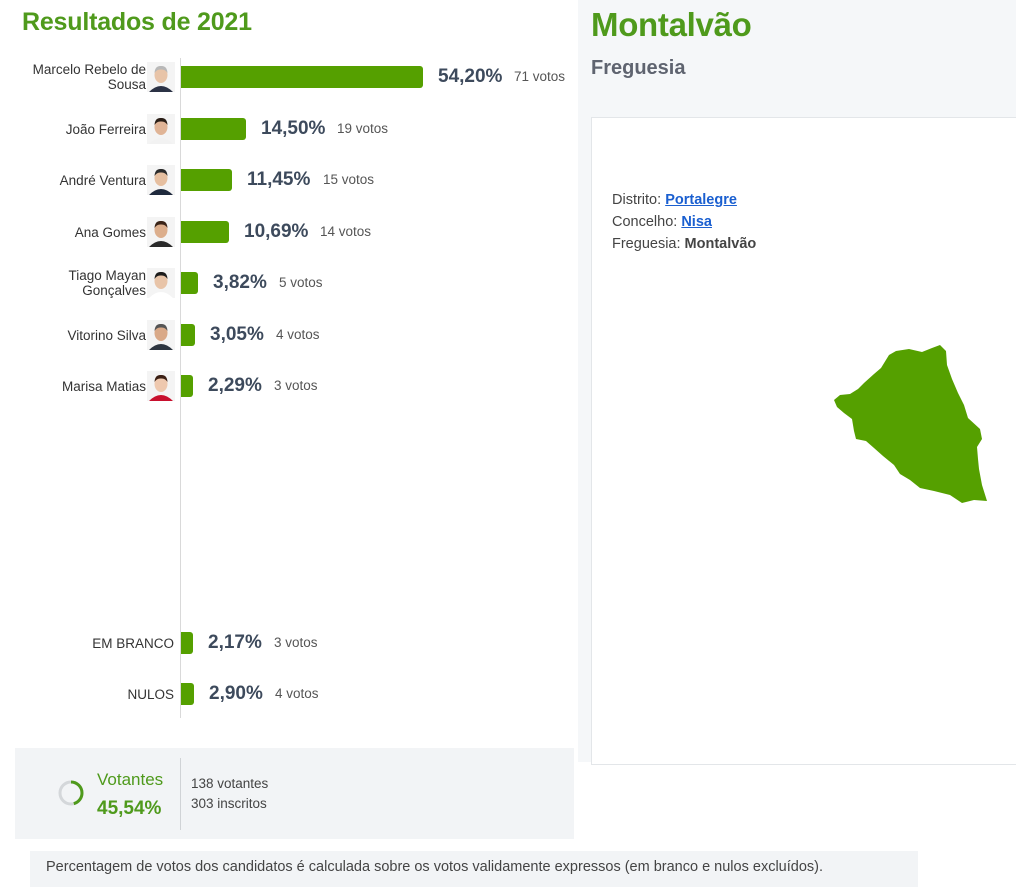 The image size is (1016, 888). What do you see at coordinates (71, 793) in the screenshot?
I see `turnout-ring-icon` at bounding box center [71, 793].